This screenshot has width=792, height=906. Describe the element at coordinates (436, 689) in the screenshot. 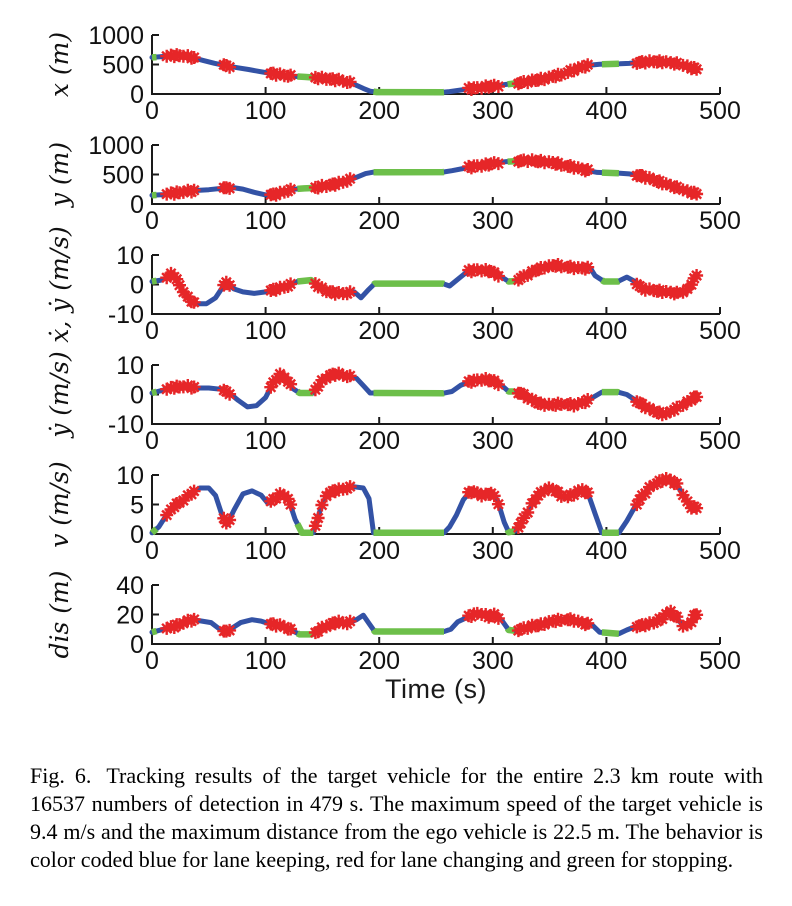

I see `x-axis-title: Time (s)` at that location.